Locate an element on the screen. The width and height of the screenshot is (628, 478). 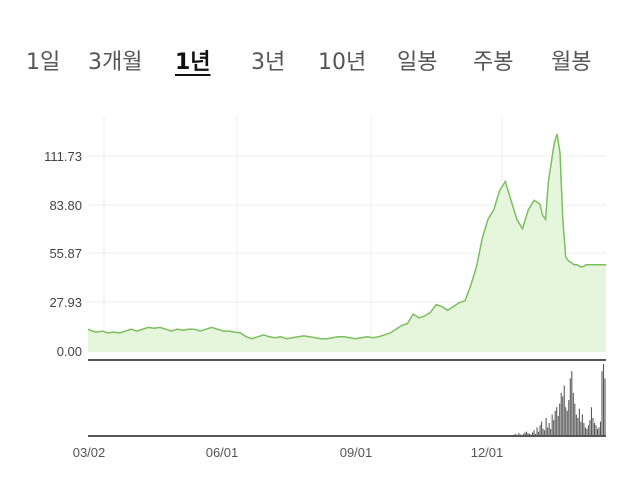
y-tick-label: 0.00 is located at coordinates (69, 351).